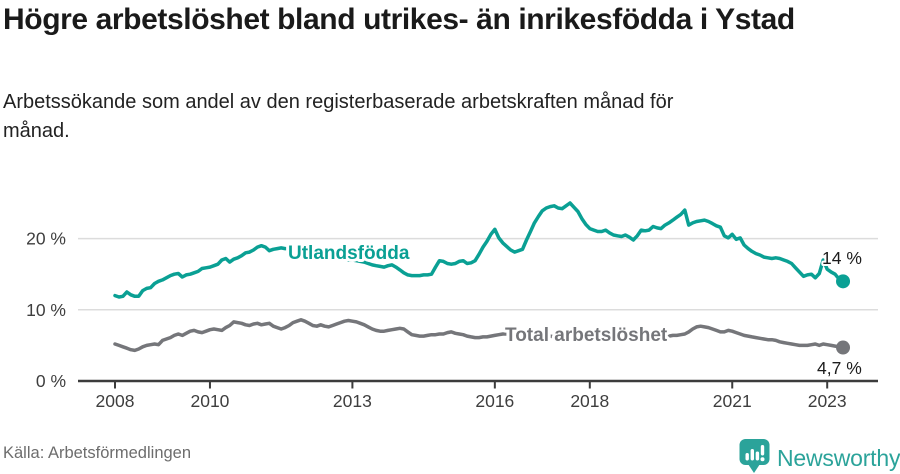 The height and width of the screenshot is (474, 900). I want to click on series-end-dot-utlandsfodda, so click(843, 281).